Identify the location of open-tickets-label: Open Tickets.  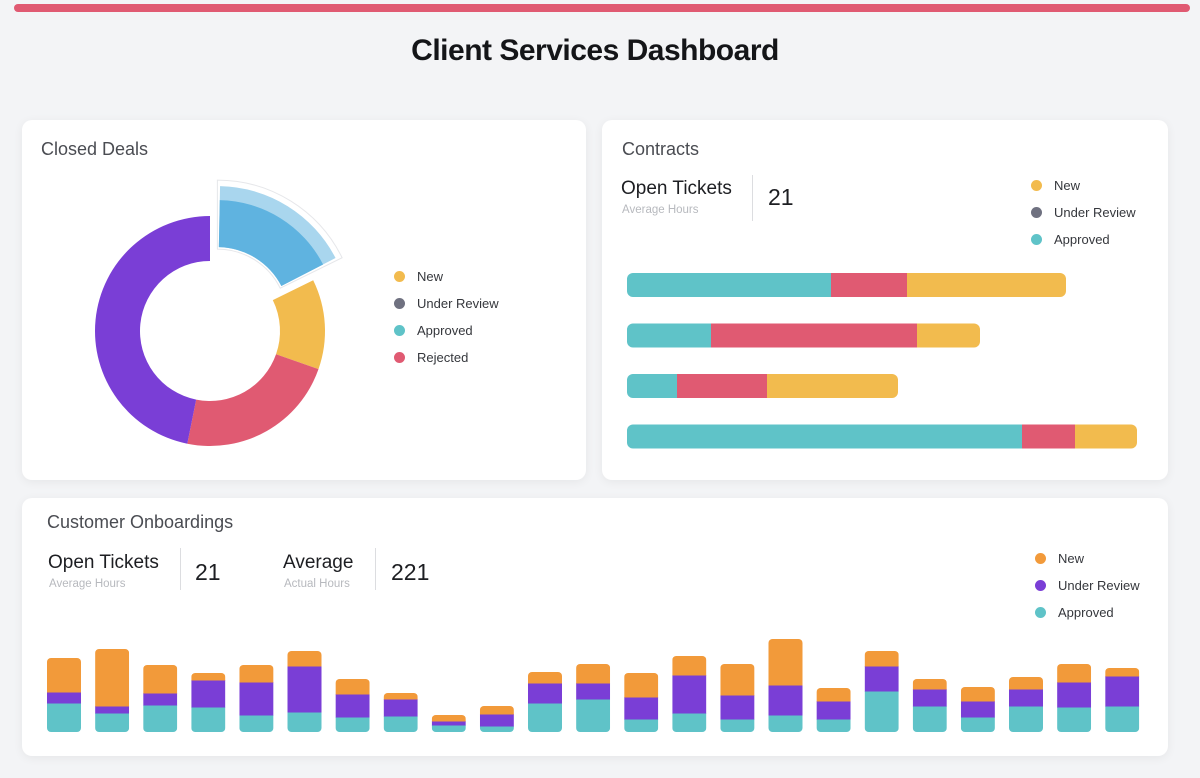
(676, 188).